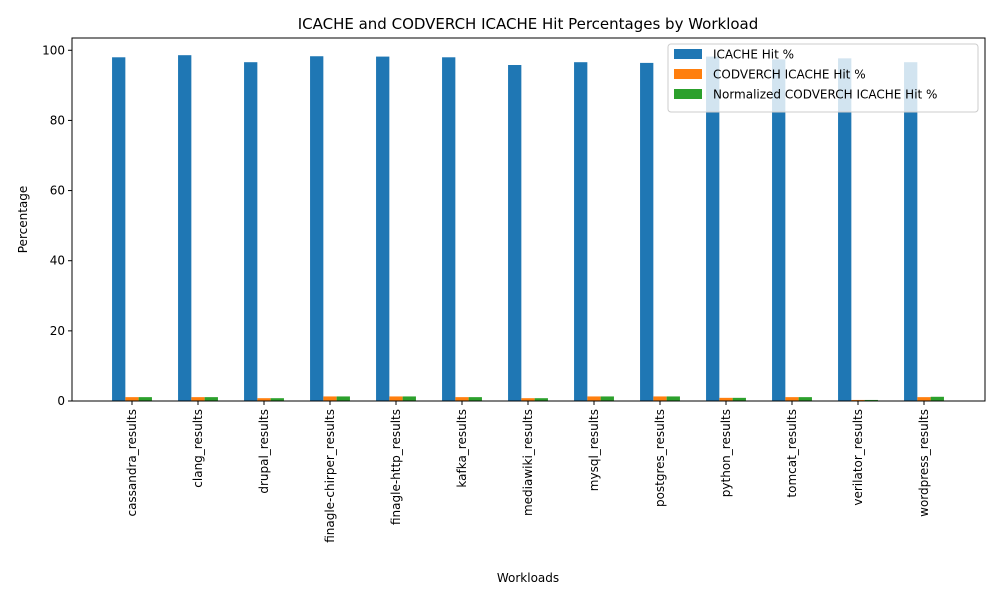 The width and height of the screenshot is (1000, 600). What do you see at coordinates (57, 261) in the screenshot?
I see `y-tick-label: 40` at bounding box center [57, 261].